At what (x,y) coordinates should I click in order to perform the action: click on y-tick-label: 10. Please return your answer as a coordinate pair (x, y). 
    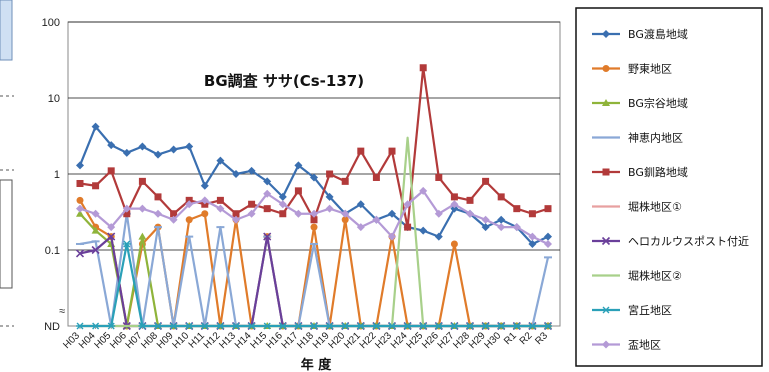
    Looking at the image, I should click on (54, 99).